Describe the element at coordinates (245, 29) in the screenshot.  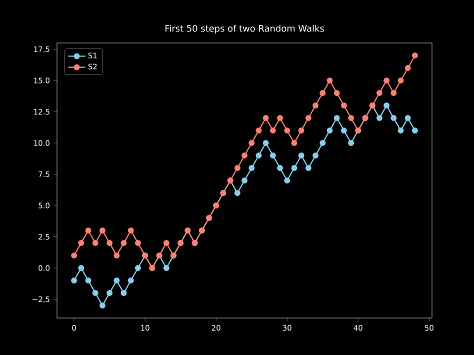
I see `chart-title: First 50 steps of two Random Walks` at that location.